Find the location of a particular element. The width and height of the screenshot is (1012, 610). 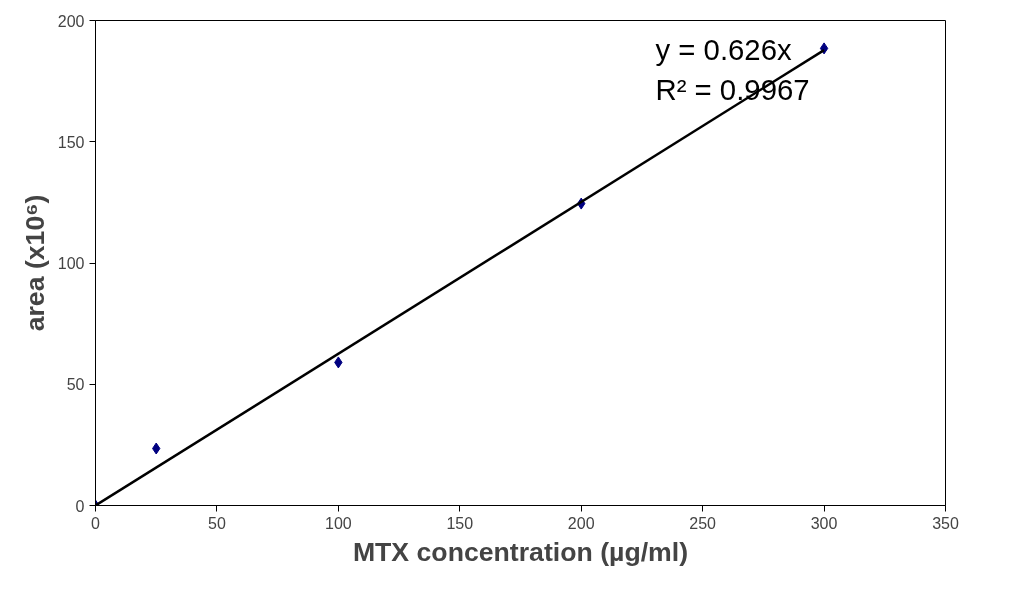

y-axis-title: area (x10⁶) is located at coordinates (34, 263).